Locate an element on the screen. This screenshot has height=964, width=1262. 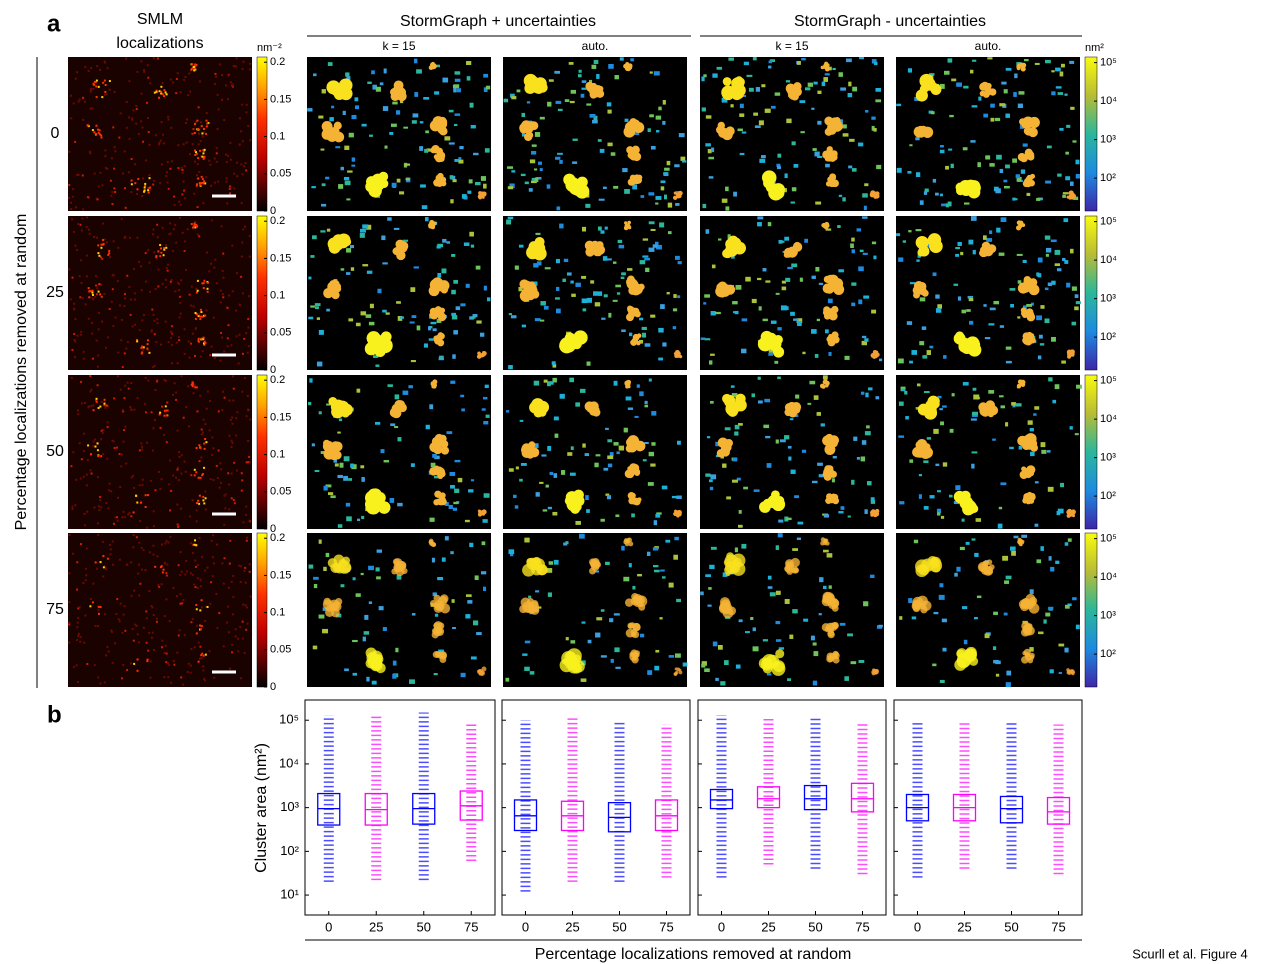
colorbar is located at coordinates (1091, 134).